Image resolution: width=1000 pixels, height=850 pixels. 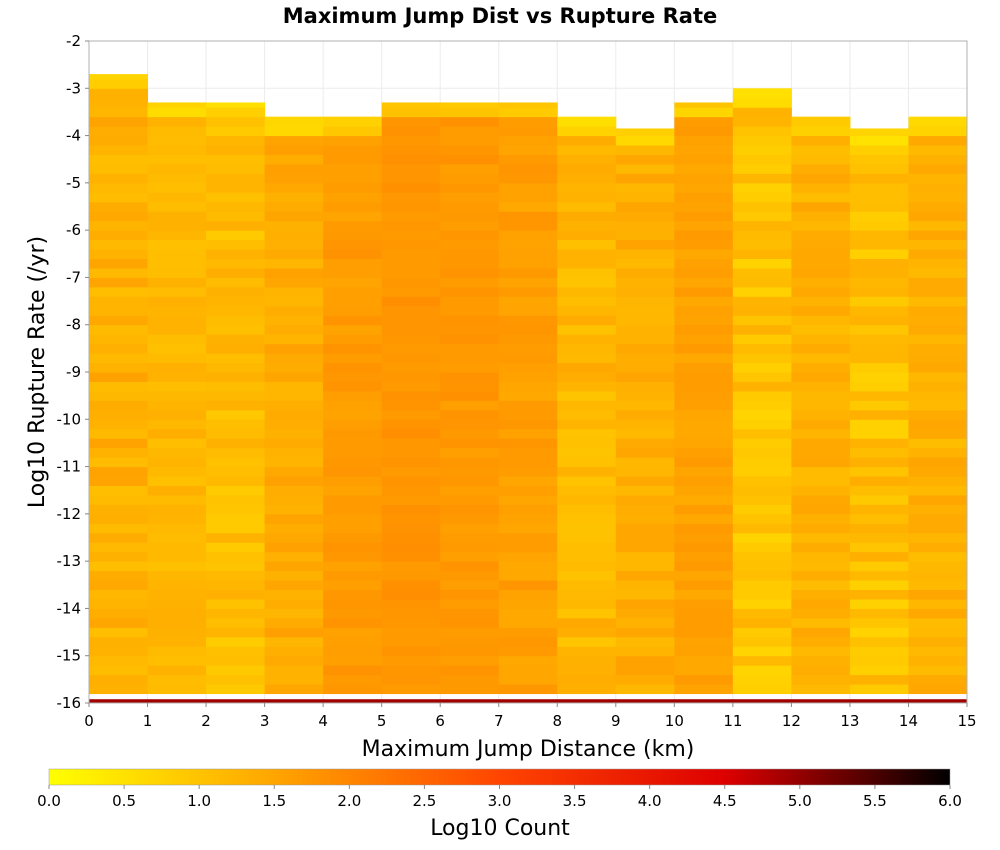 I want to click on y-tick-label: -8, so click(x=73, y=325).